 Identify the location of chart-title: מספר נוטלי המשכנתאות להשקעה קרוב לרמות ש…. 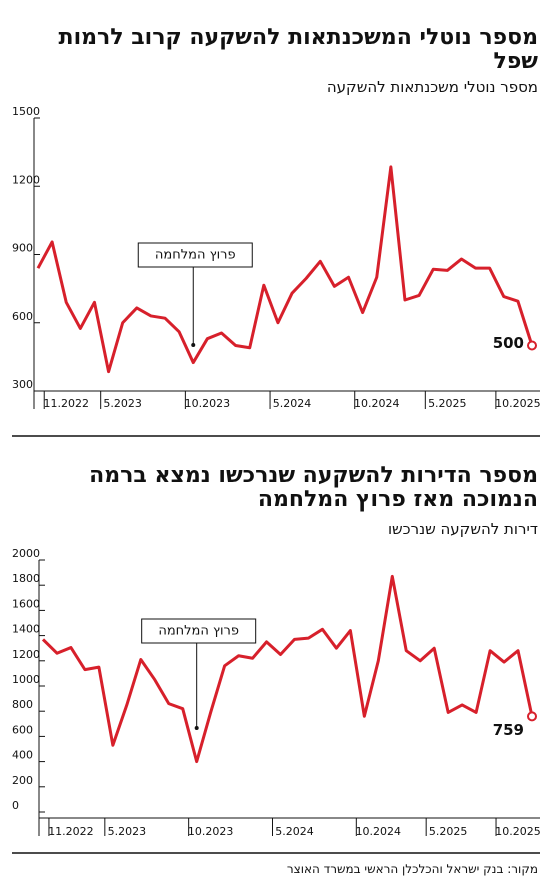
(298, 49).